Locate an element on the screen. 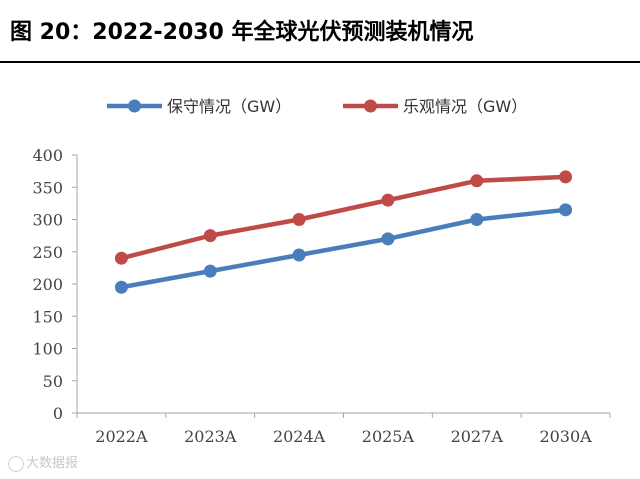  y-tick-label: 150 is located at coordinates (47, 316).